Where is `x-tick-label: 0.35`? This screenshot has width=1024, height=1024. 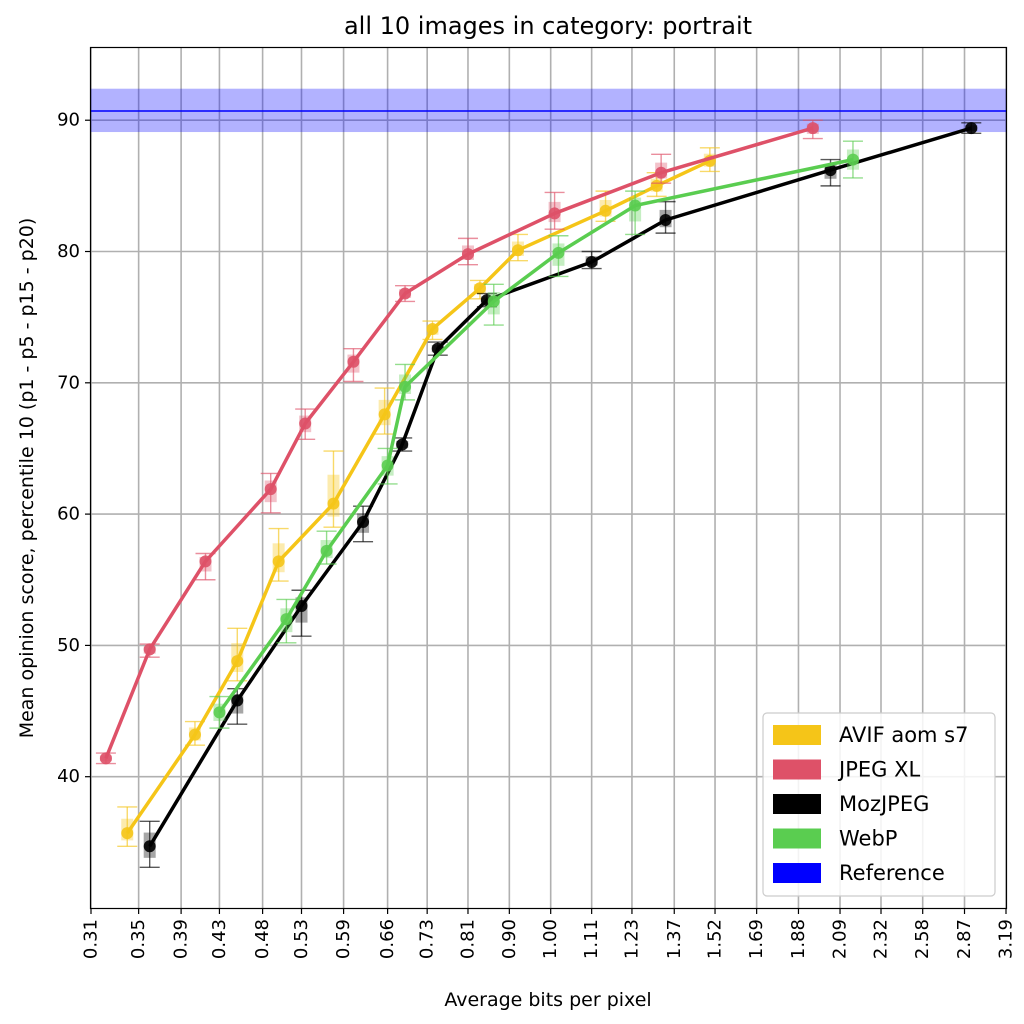 x-tick-label: 0.35 is located at coordinates (138, 939).